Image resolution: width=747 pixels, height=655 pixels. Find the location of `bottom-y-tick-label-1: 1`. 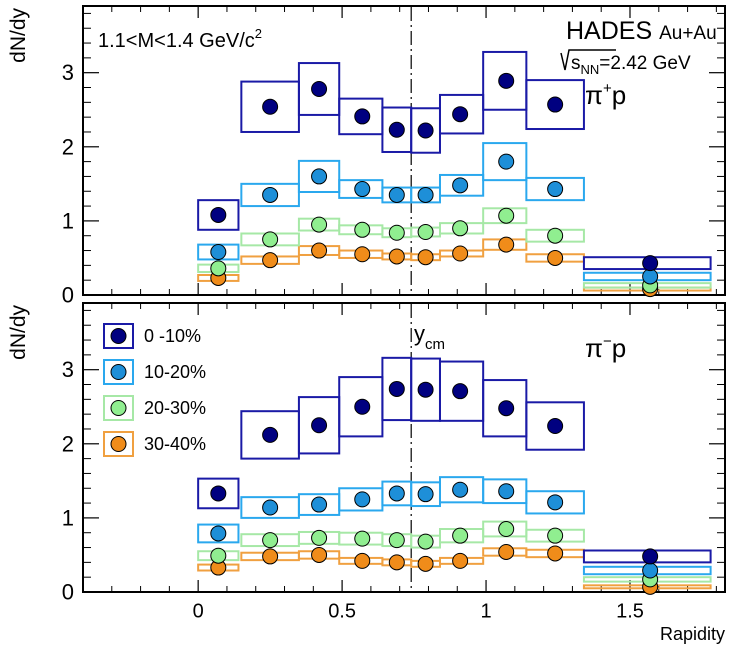

bottom-y-tick-label-1: 1 is located at coordinates (68, 517).